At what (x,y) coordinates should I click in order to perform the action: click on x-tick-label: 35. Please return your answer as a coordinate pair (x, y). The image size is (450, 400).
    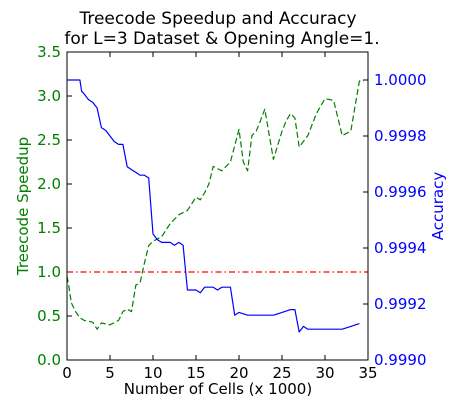
    Looking at the image, I should click on (367, 373).